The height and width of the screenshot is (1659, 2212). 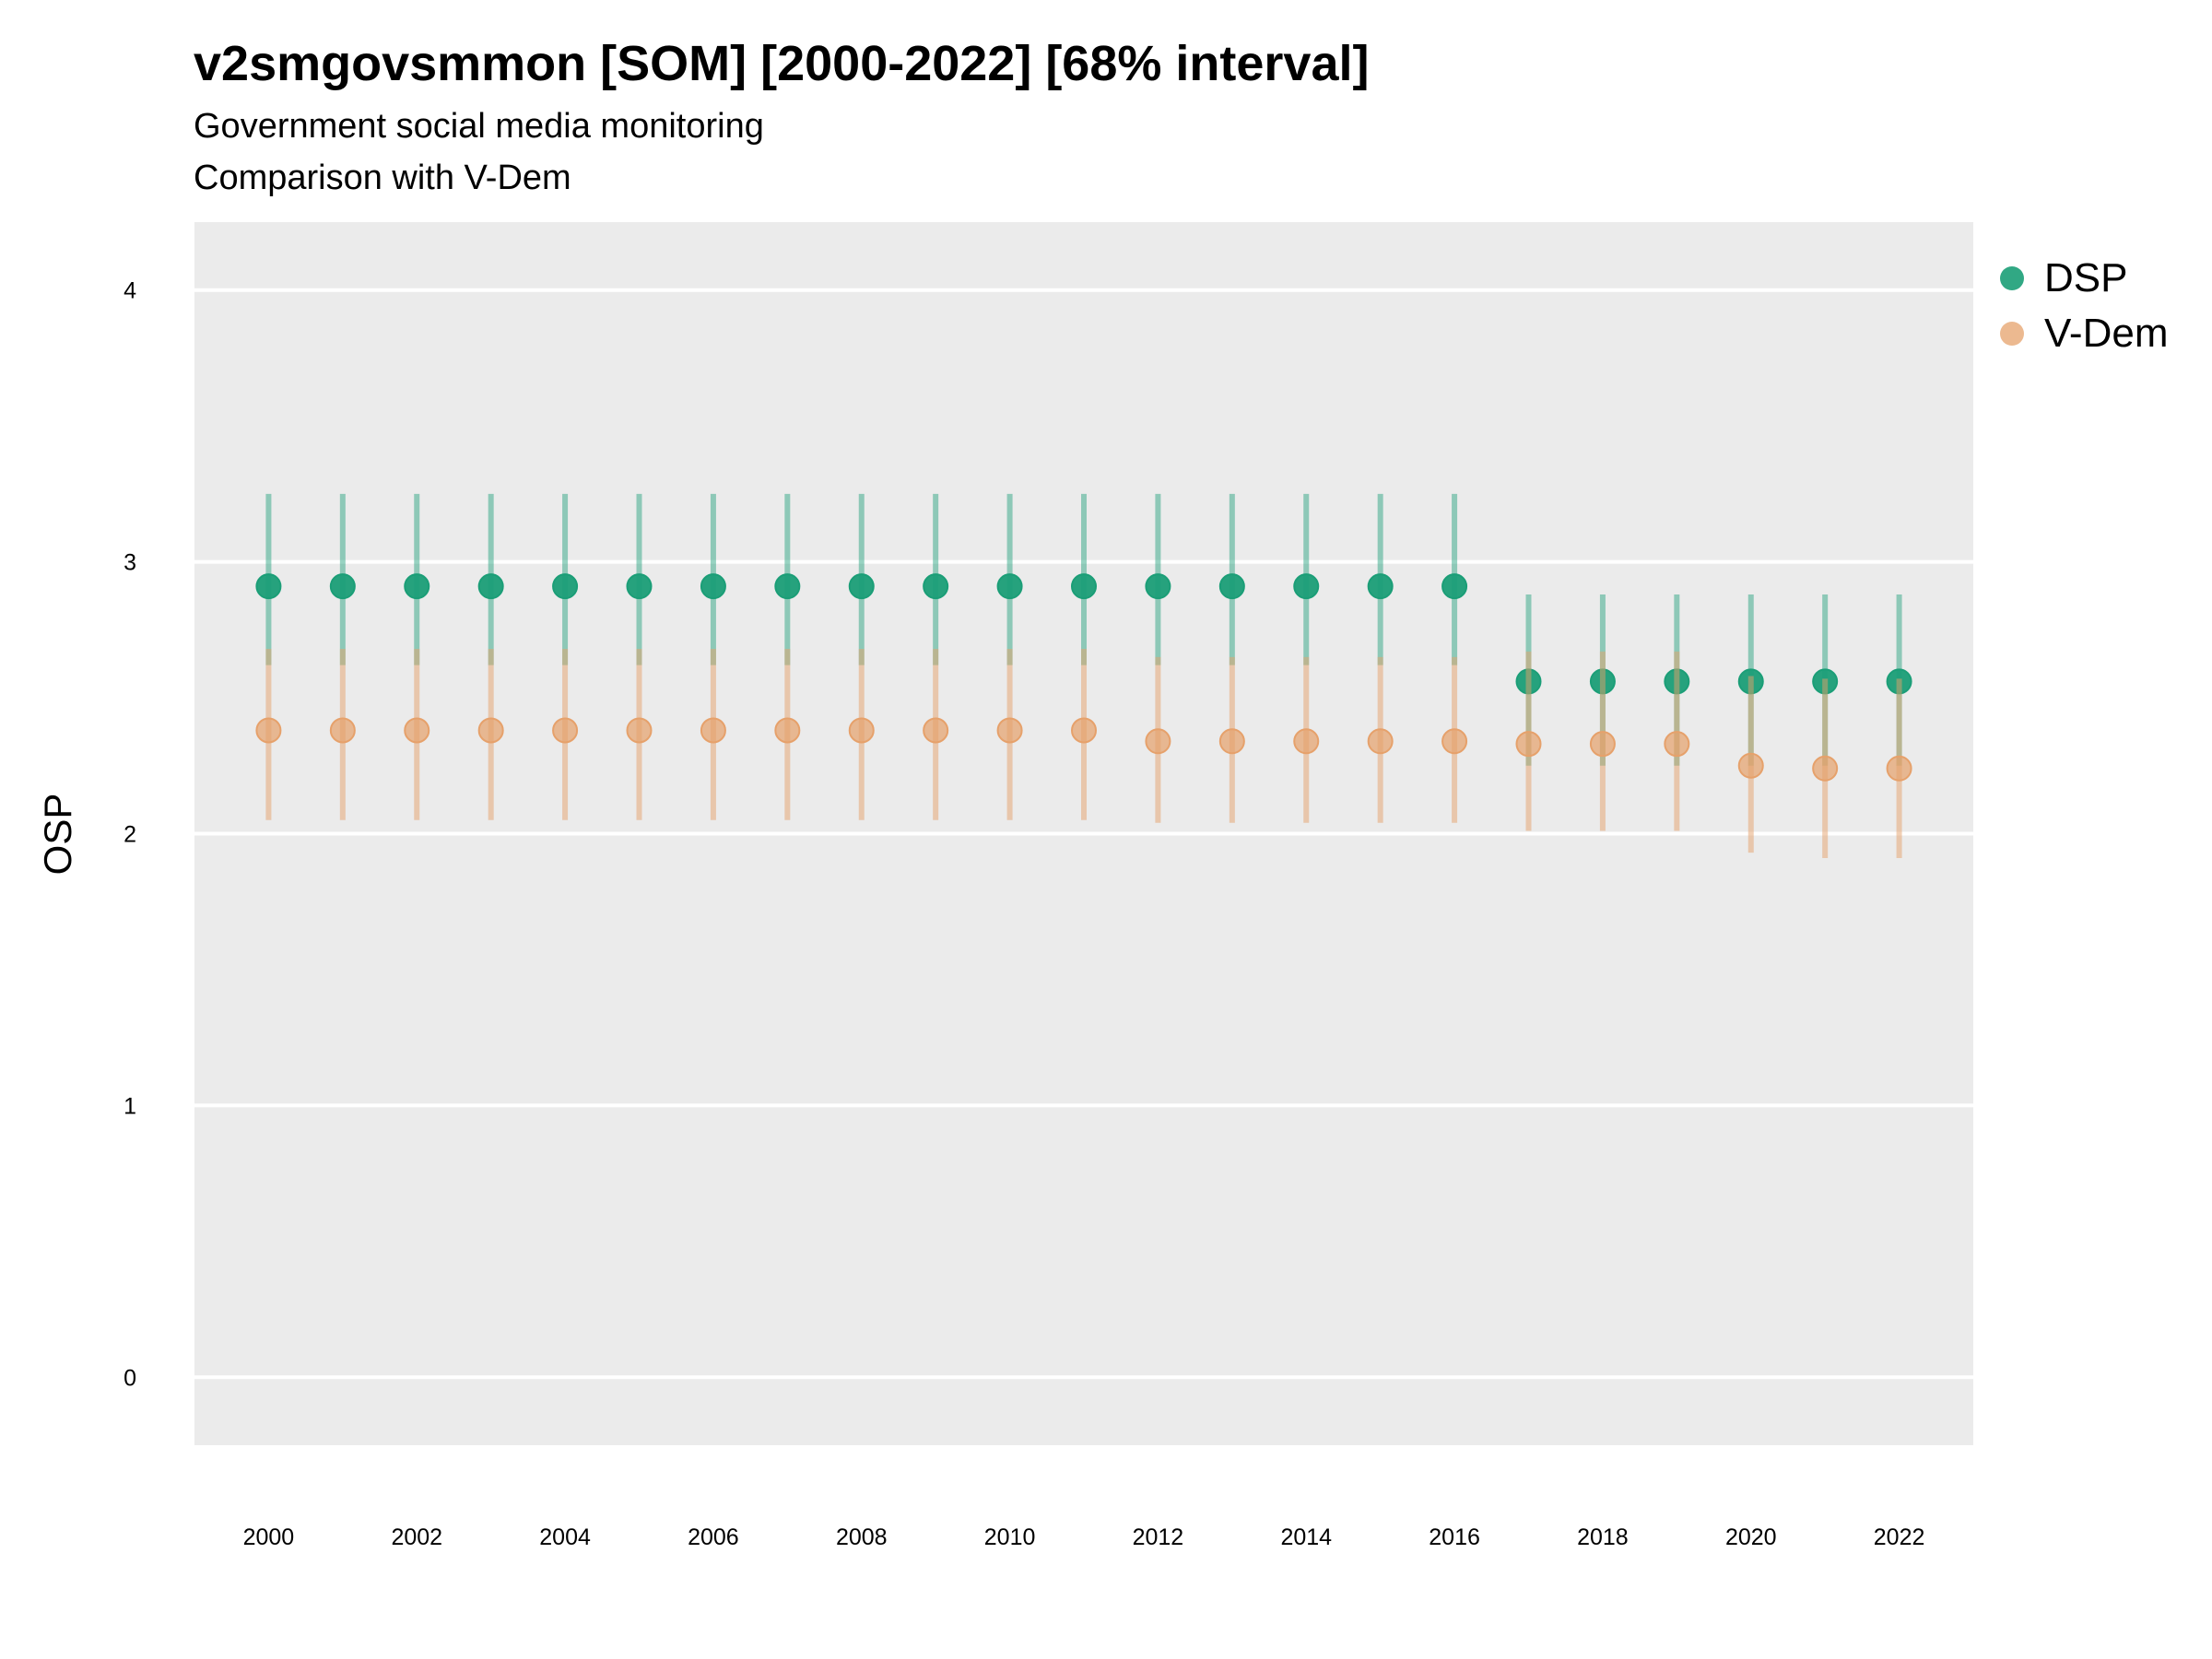 I want to click on y-tick-labels: 0 1 2 3 4, so click(x=130, y=835).